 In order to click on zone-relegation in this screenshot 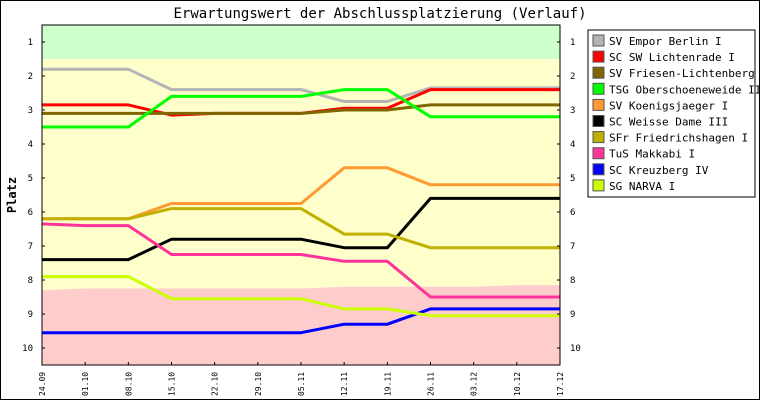, I will do `click(301, 325)`.